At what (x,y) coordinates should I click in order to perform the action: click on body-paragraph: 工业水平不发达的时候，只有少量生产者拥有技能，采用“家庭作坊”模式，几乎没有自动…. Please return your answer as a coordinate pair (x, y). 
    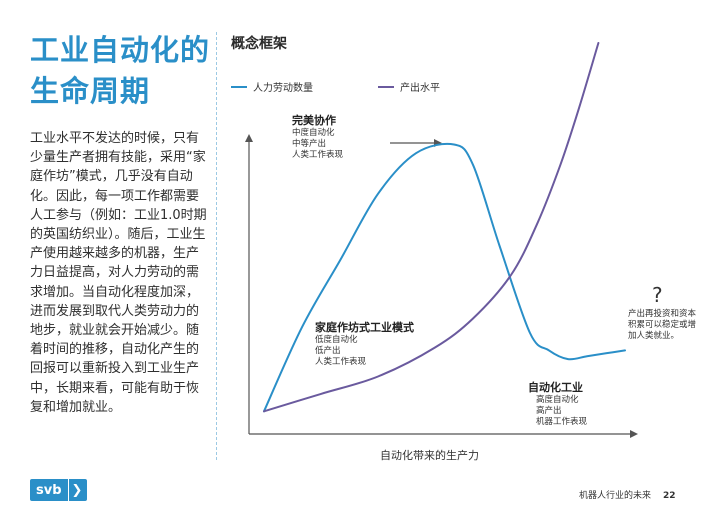
    Looking at the image, I should click on (118, 273).